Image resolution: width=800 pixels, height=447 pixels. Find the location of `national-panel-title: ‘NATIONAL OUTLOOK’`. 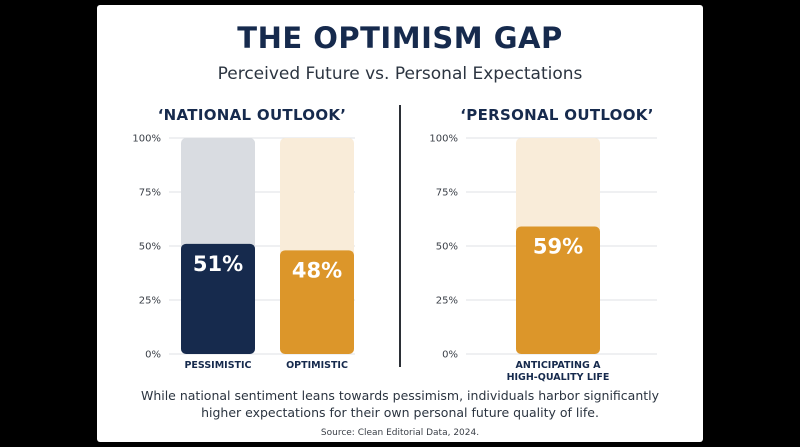

national-panel-title: ‘NATIONAL OUTLOOK’ is located at coordinates (252, 115).